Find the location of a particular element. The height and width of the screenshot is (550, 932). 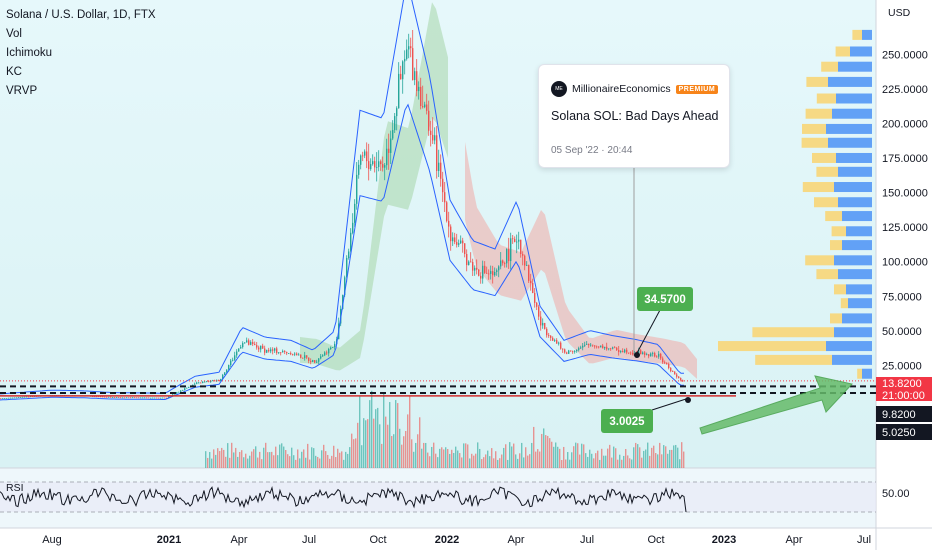

volume-bars is located at coordinates (445, 429).